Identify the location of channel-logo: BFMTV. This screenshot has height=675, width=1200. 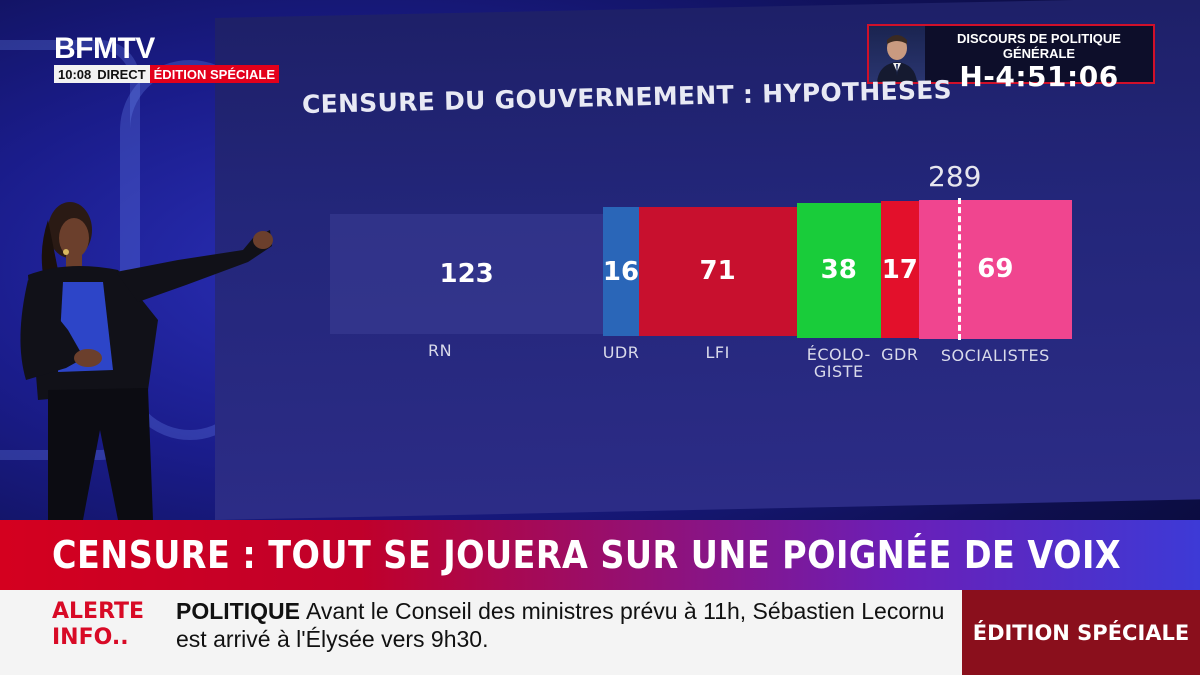
(104, 48).